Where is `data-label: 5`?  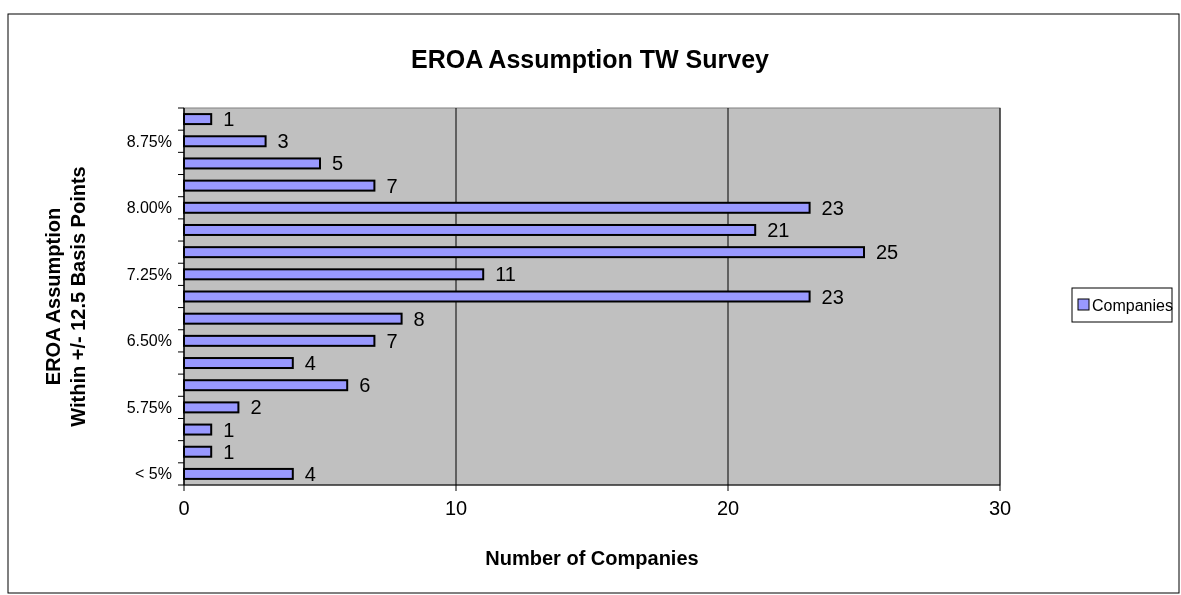 data-label: 5 is located at coordinates (338, 163).